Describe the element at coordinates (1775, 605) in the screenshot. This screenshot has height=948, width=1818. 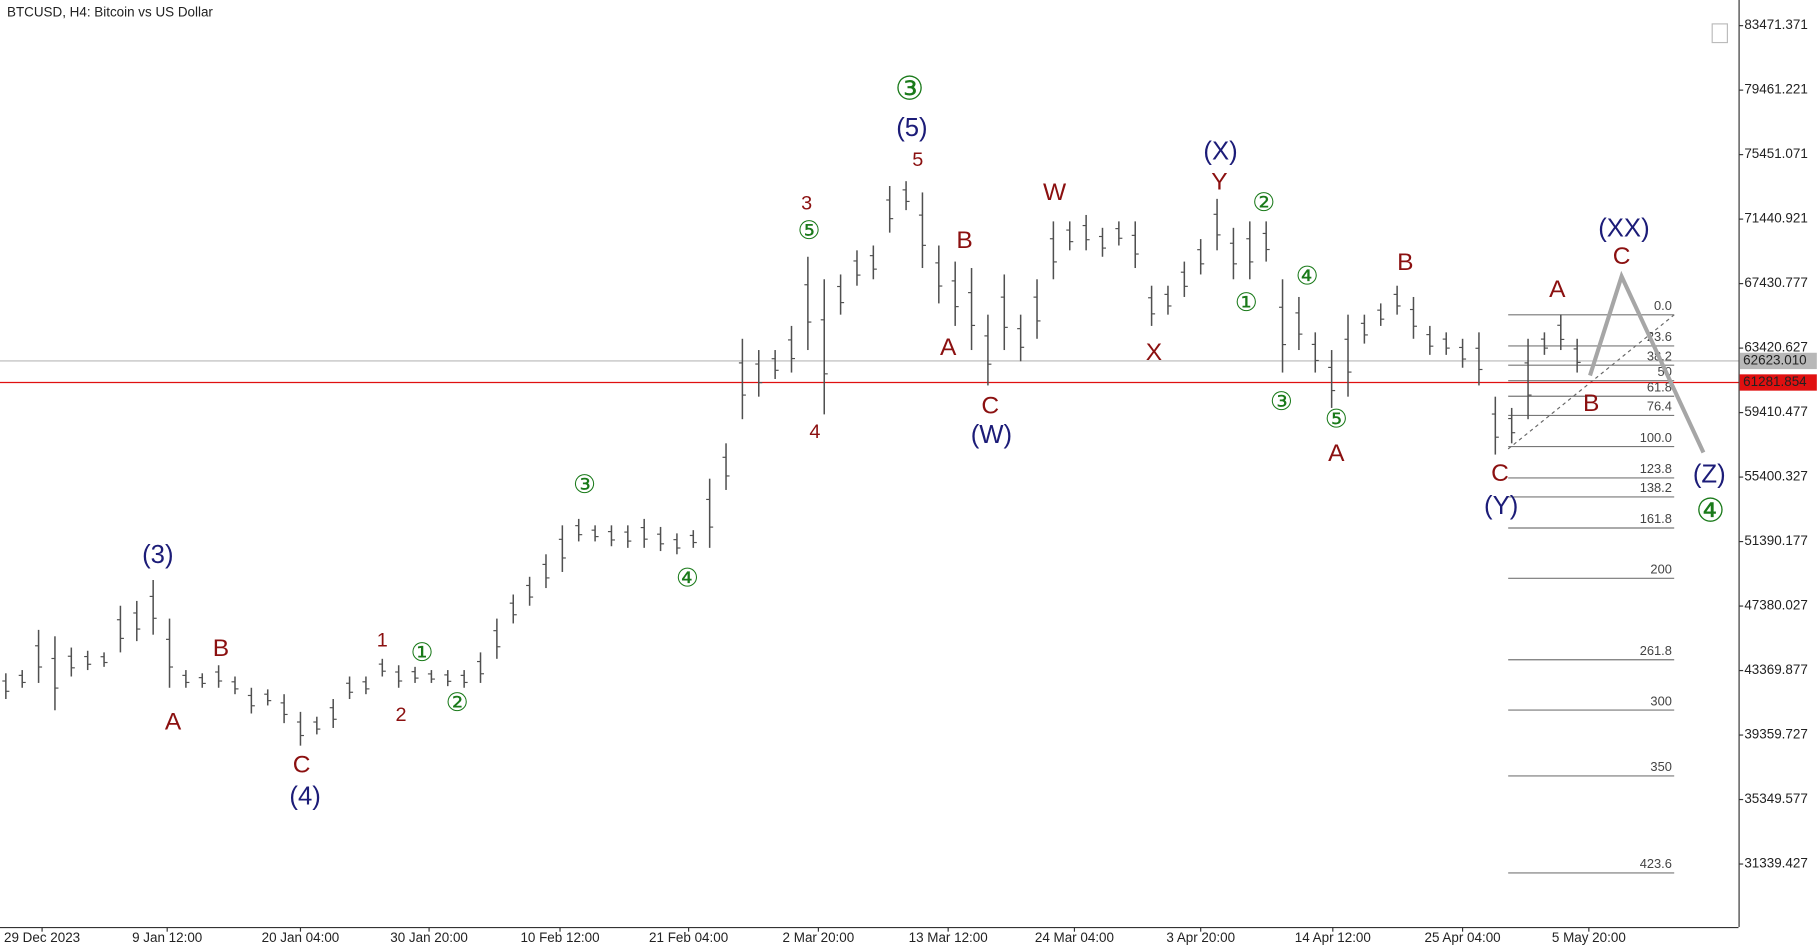
I see `y-tick-label: 47380.027` at that location.